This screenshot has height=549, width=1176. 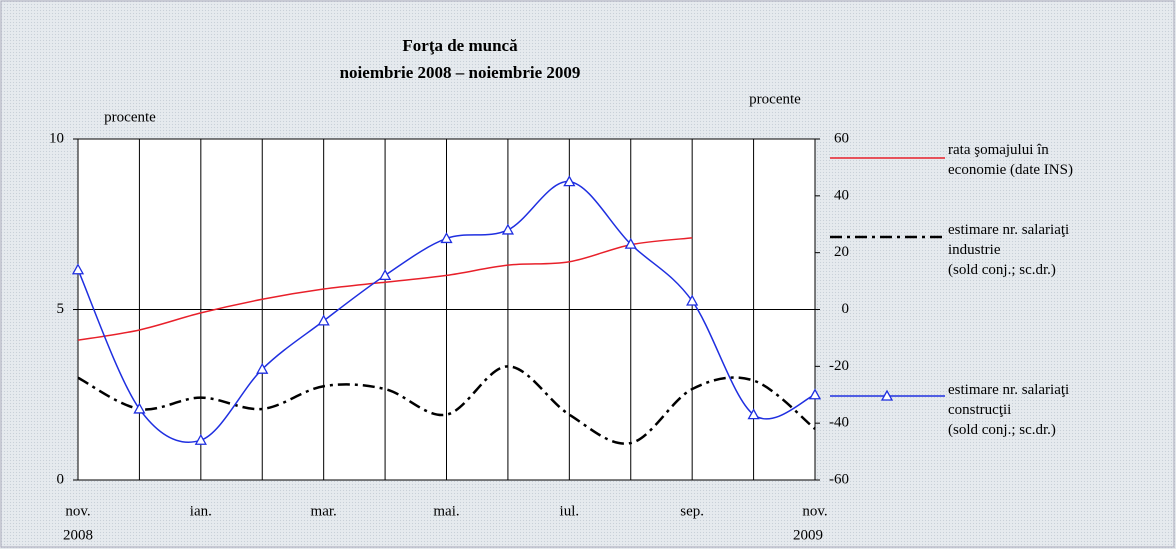 What do you see at coordinates (446, 511) in the screenshot?
I see `x-tick-label: mai.` at bounding box center [446, 511].